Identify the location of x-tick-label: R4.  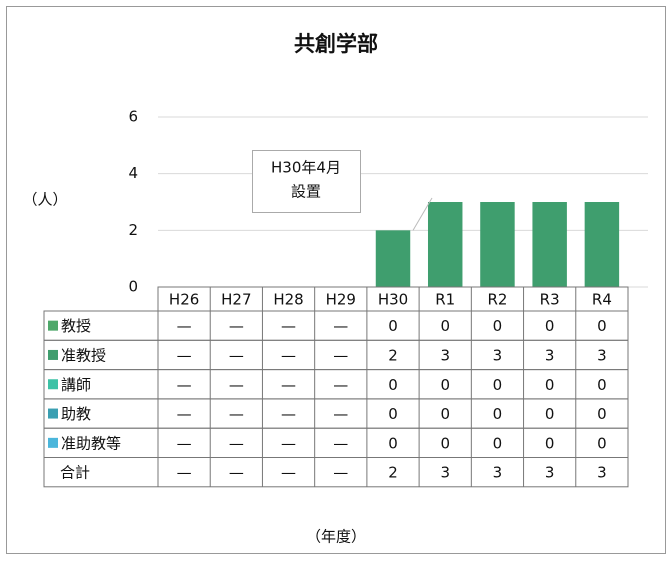
(602, 300).